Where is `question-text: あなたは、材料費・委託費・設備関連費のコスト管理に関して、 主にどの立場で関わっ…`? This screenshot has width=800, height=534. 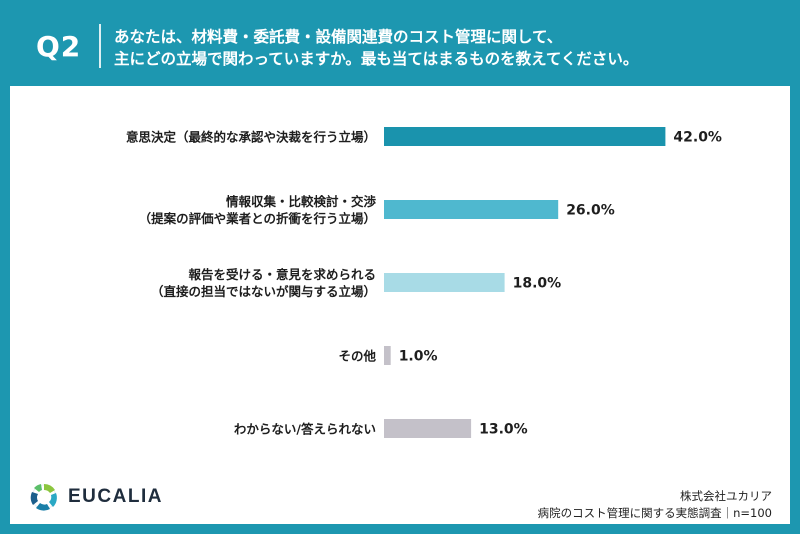 question-text: あなたは、材料費・委託費・設備関連費のコスト管理に関して、 主にどの立場で関わっ… is located at coordinates (376, 48).